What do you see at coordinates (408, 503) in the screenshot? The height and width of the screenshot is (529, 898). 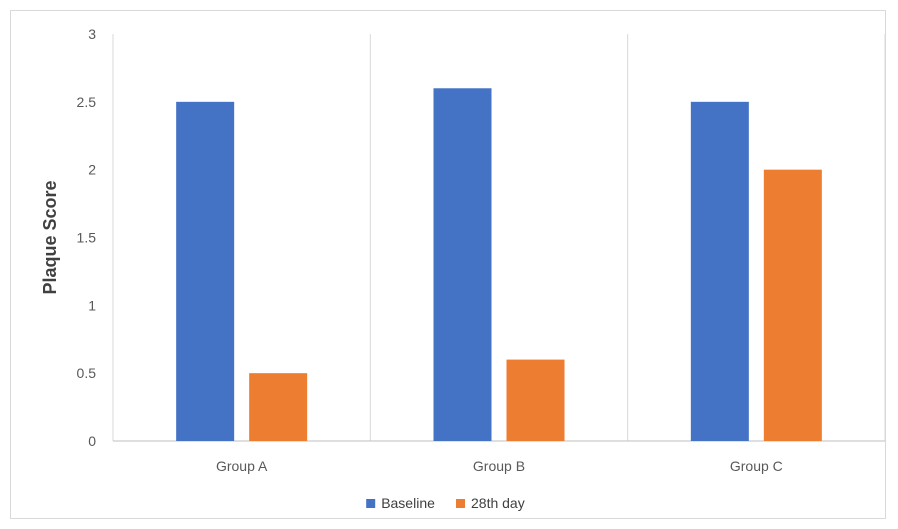 I see `legend-label: Baseline` at bounding box center [408, 503].